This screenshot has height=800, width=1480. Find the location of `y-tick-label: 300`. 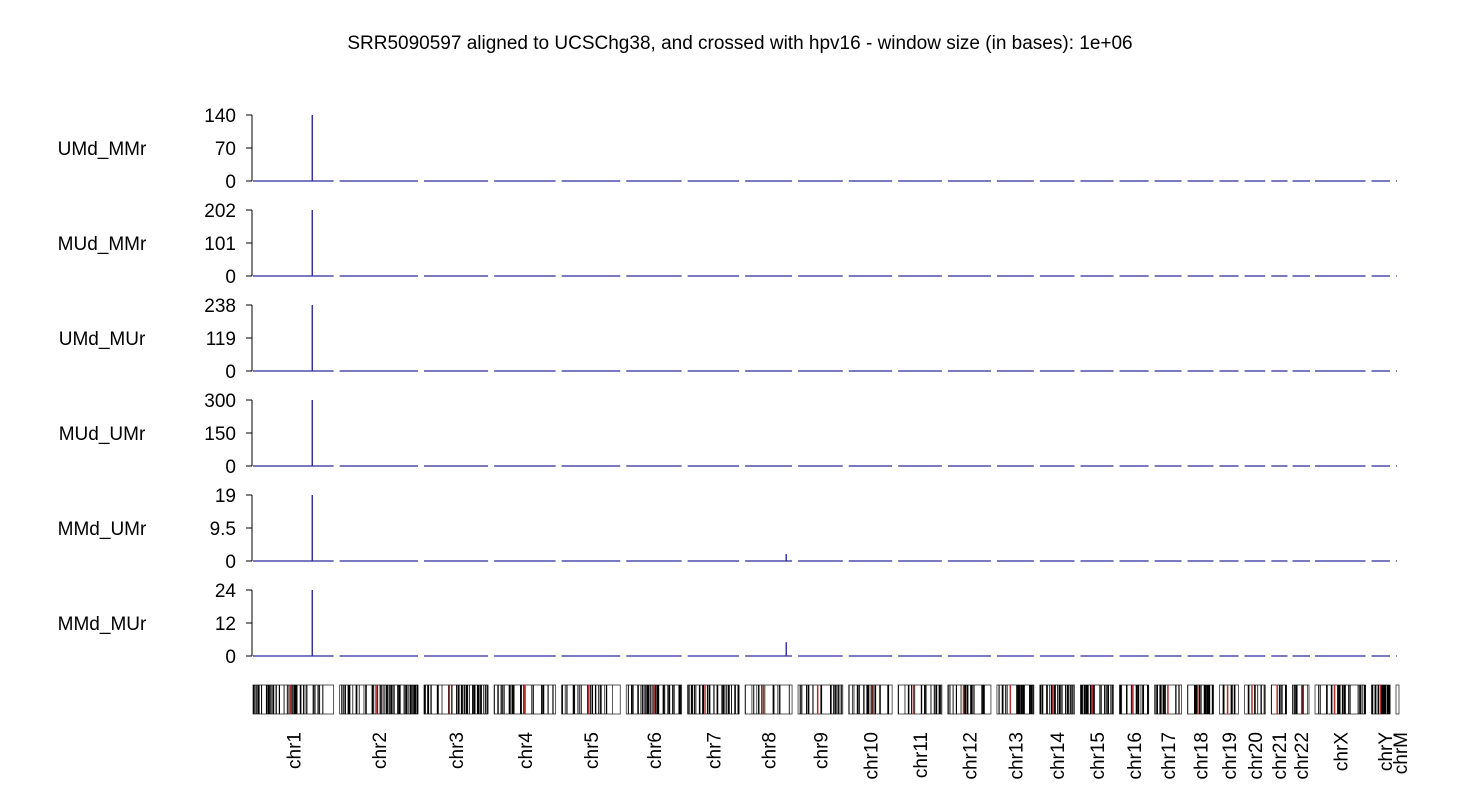

y-tick-label: 300 is located at coordinates (220, 401).